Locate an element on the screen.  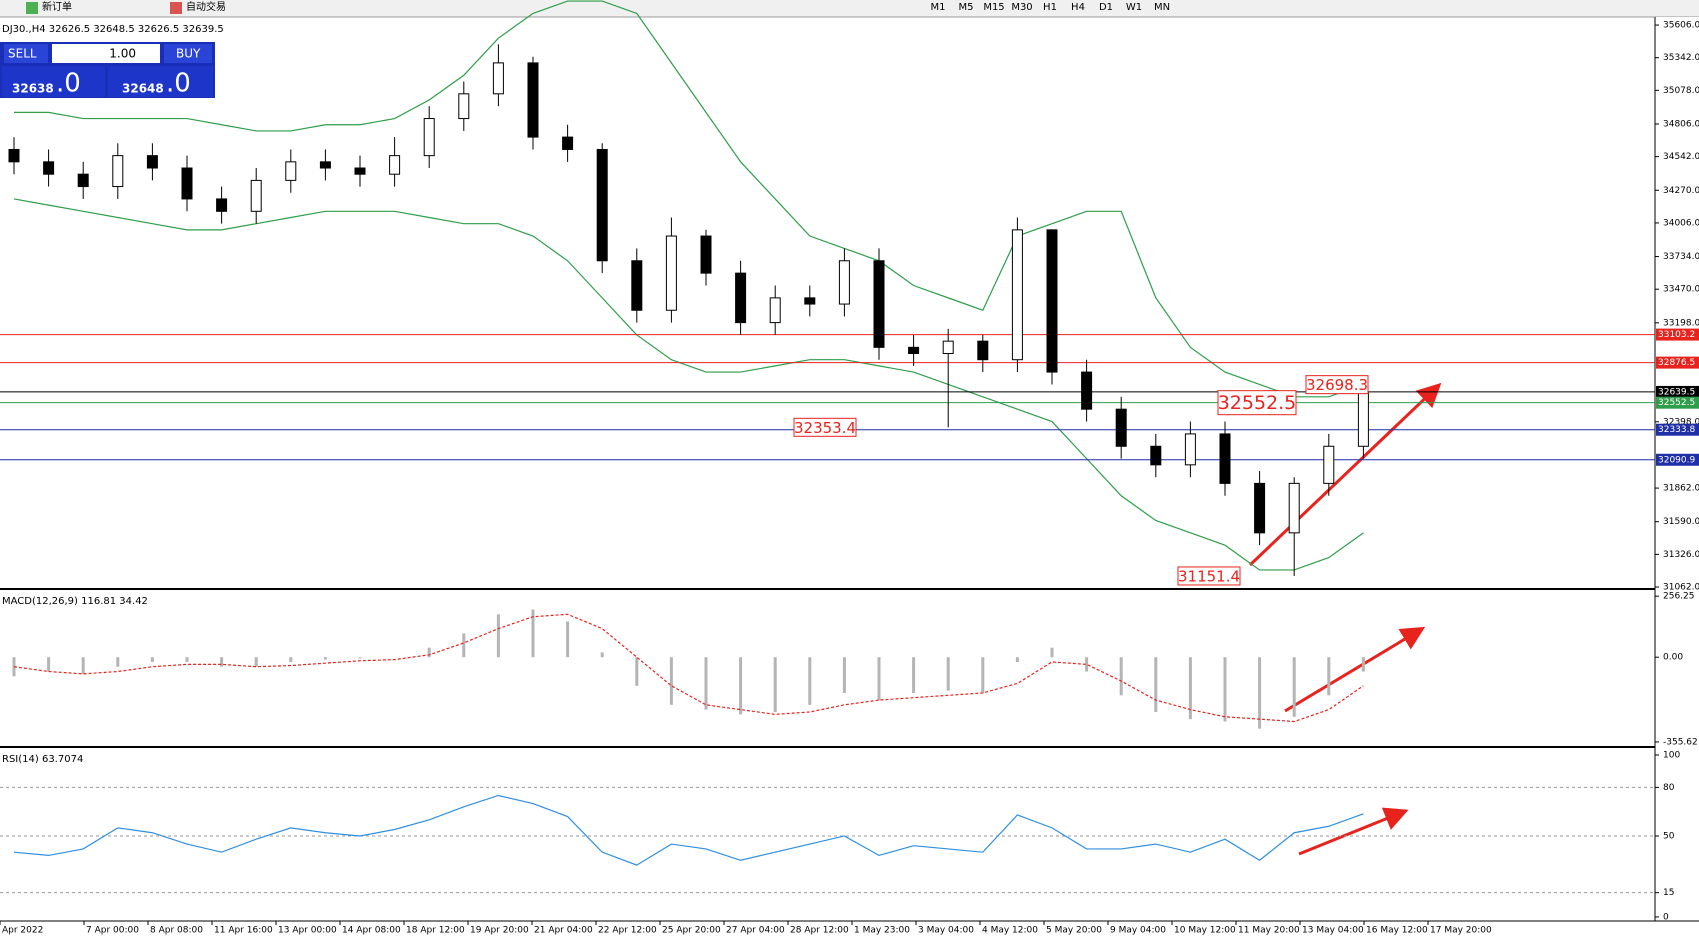
y-tick-label: 50 is located at coordinates (1669, 836).